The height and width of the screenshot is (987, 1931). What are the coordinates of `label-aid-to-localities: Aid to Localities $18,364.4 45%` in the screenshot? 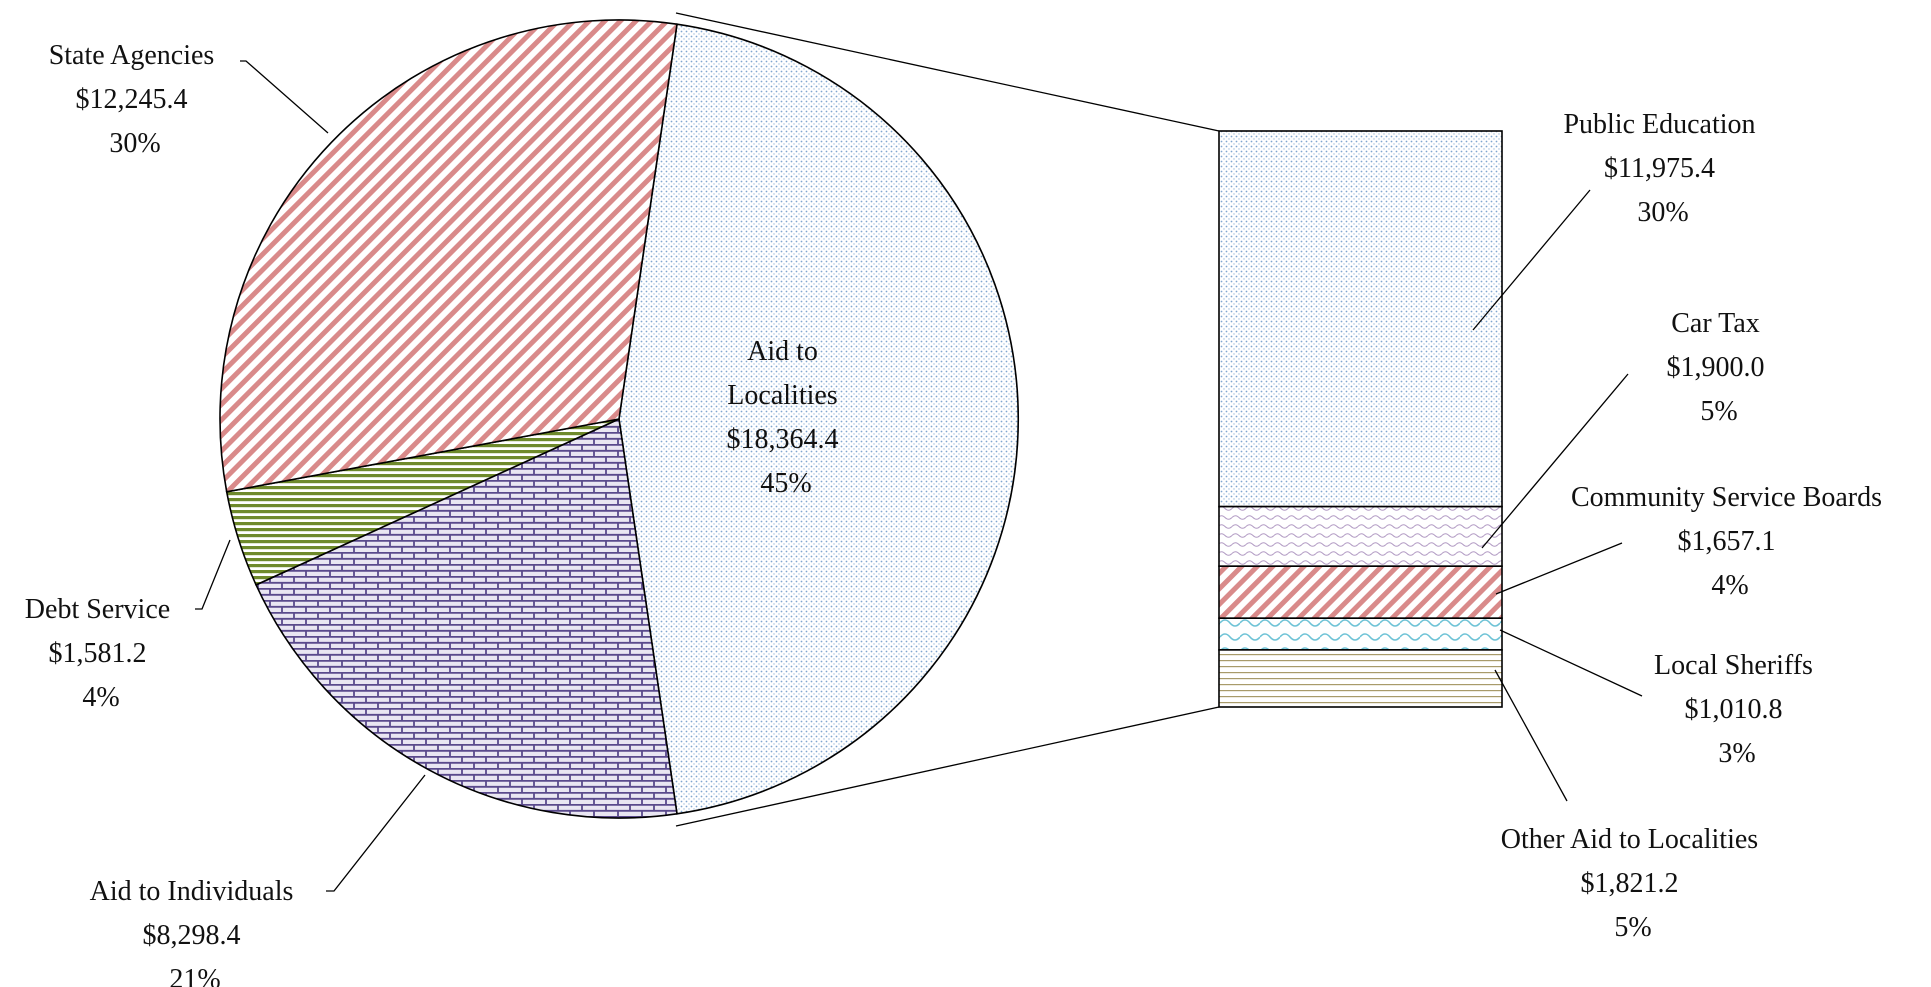 It's located at (786, 417).